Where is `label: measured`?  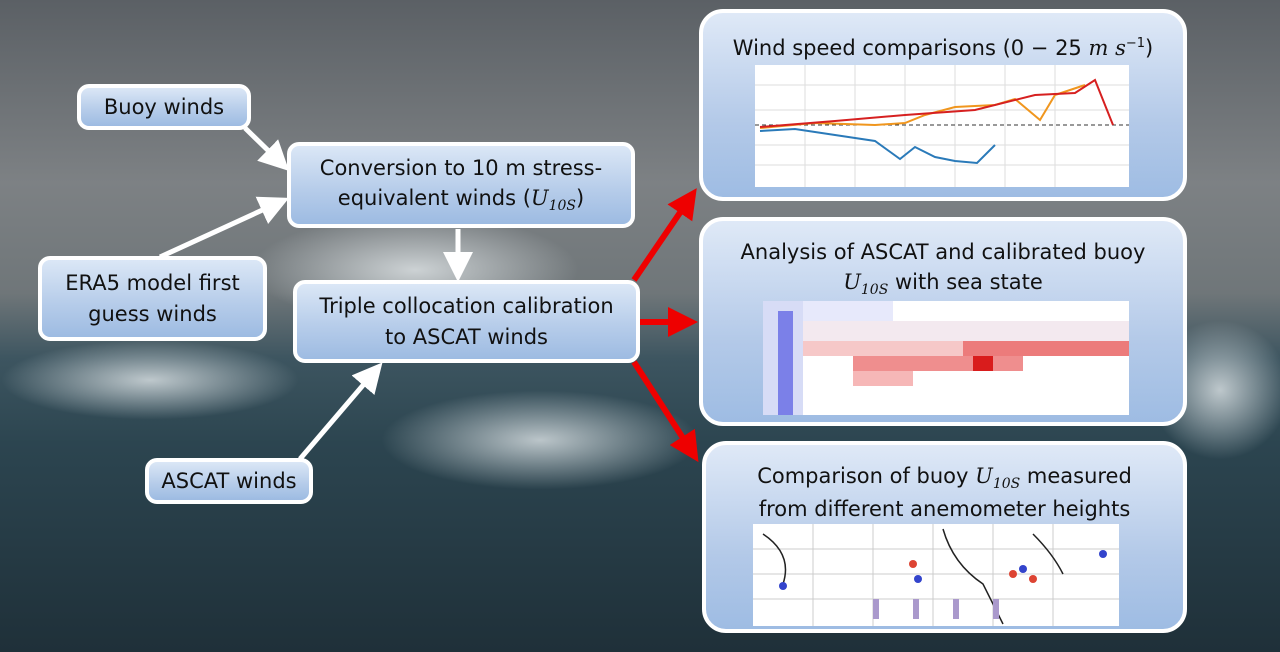
label: measured is located at coordinates (1076, 476).